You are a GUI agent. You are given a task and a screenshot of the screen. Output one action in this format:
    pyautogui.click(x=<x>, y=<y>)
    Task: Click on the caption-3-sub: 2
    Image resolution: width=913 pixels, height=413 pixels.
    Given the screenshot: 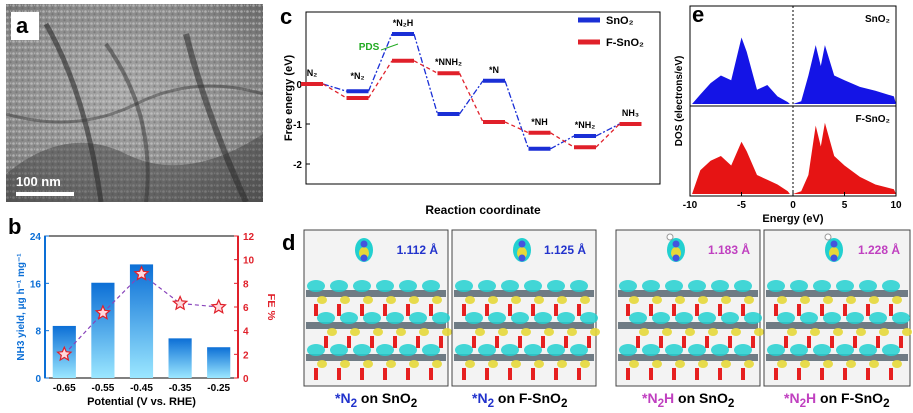 What is the action you would take?
    pyautogui.click(x=661, y=403)
    